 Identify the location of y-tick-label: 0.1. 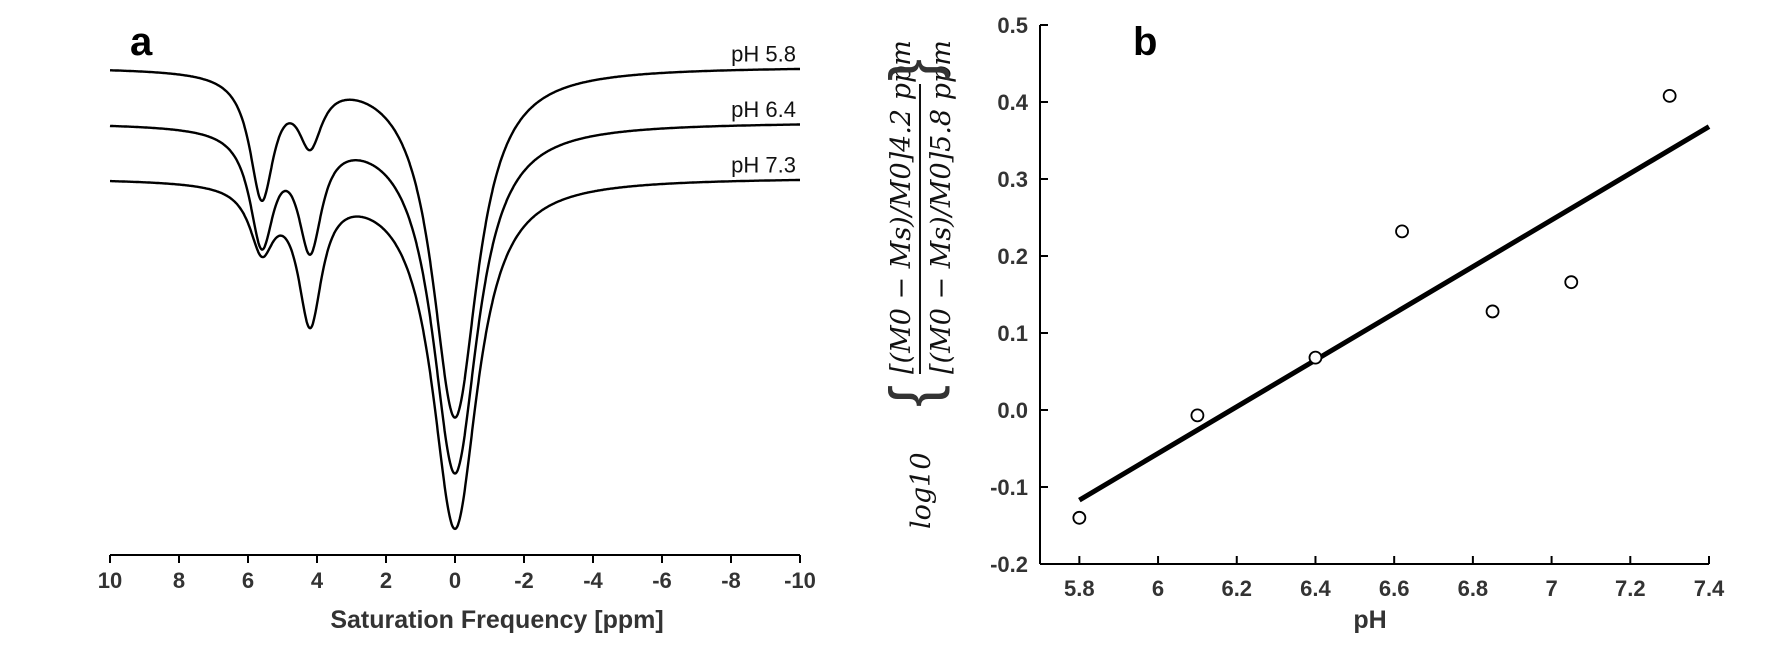
(1012, 333).